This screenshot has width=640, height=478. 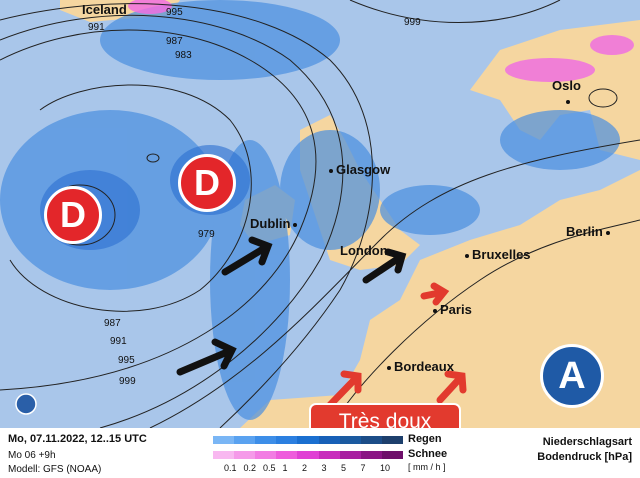 I want to click on city-iceland: Iceland, so click(x=104, y=9).